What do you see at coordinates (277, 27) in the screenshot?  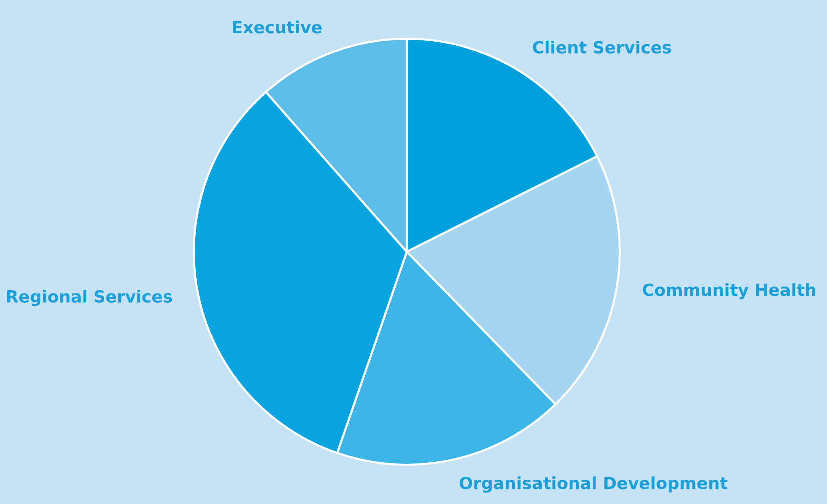 I see `slice-label: Executive` at bounding box center [277, 27].